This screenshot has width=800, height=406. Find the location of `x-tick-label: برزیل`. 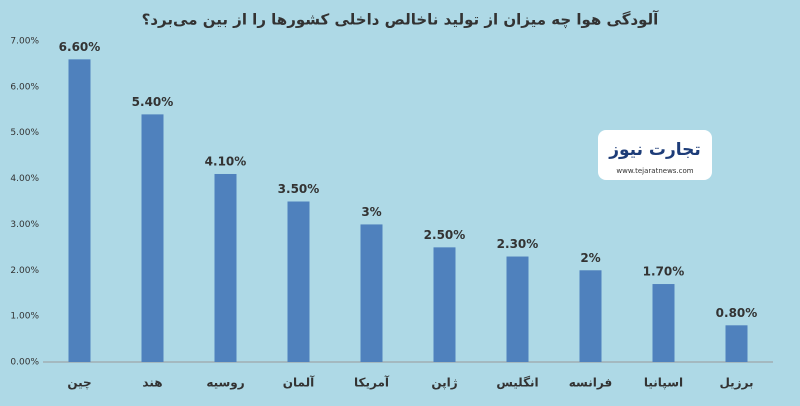

x-tick-label: برزیل is located at coordinates (736, 383).